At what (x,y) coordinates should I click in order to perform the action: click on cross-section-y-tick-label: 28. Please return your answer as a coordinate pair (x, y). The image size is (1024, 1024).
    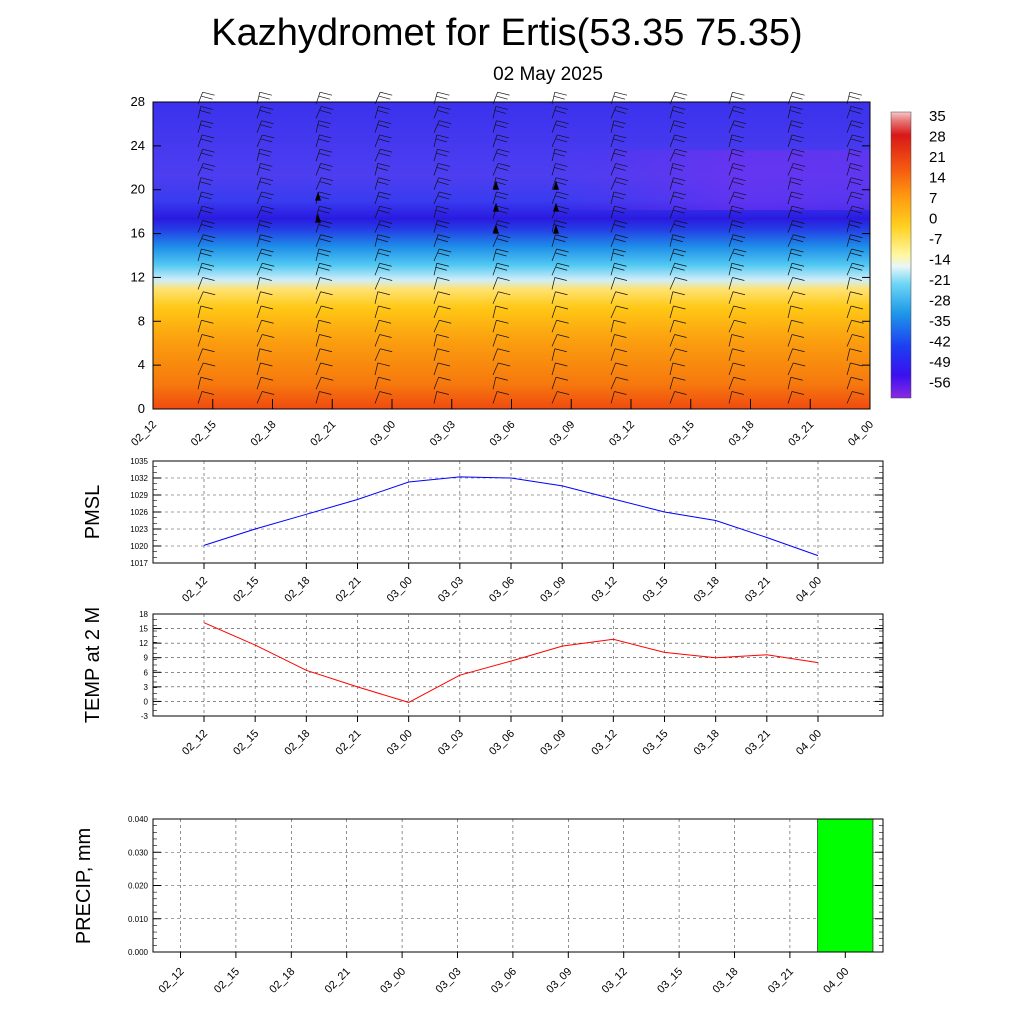
    Looking at the image, I should click on (138, 101).